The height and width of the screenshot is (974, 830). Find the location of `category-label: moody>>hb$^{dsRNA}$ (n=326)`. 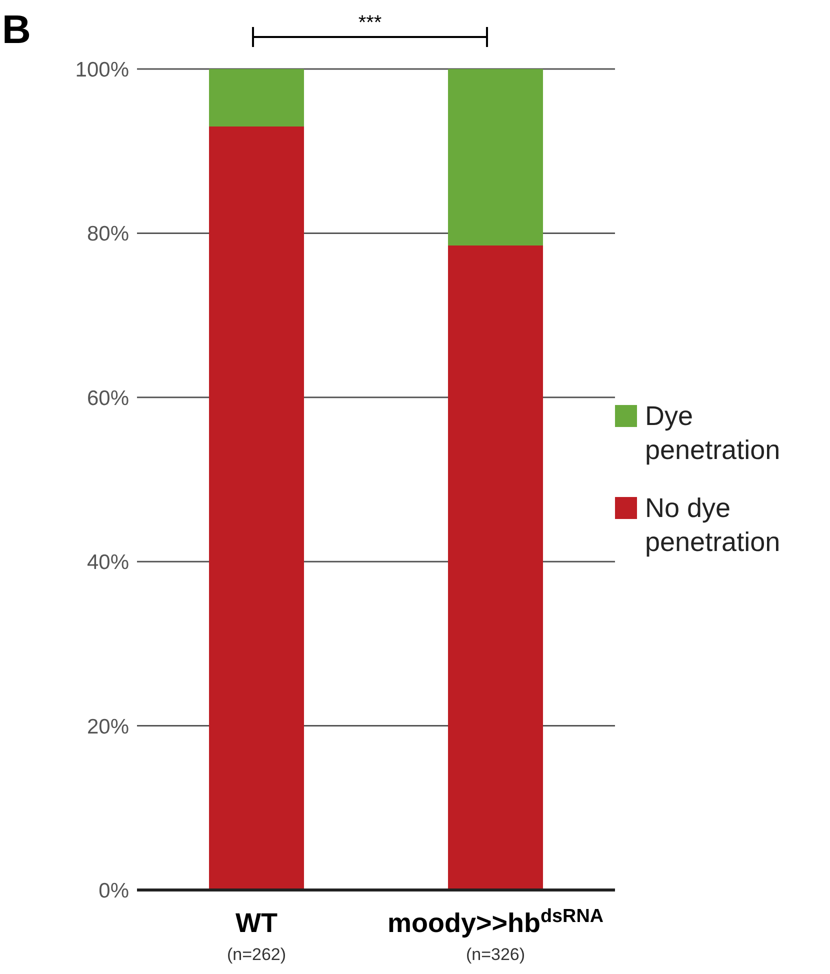

category-label: moody>>hb$^{dsRNA}$ (n=326) is located at coordinates (495, 935).